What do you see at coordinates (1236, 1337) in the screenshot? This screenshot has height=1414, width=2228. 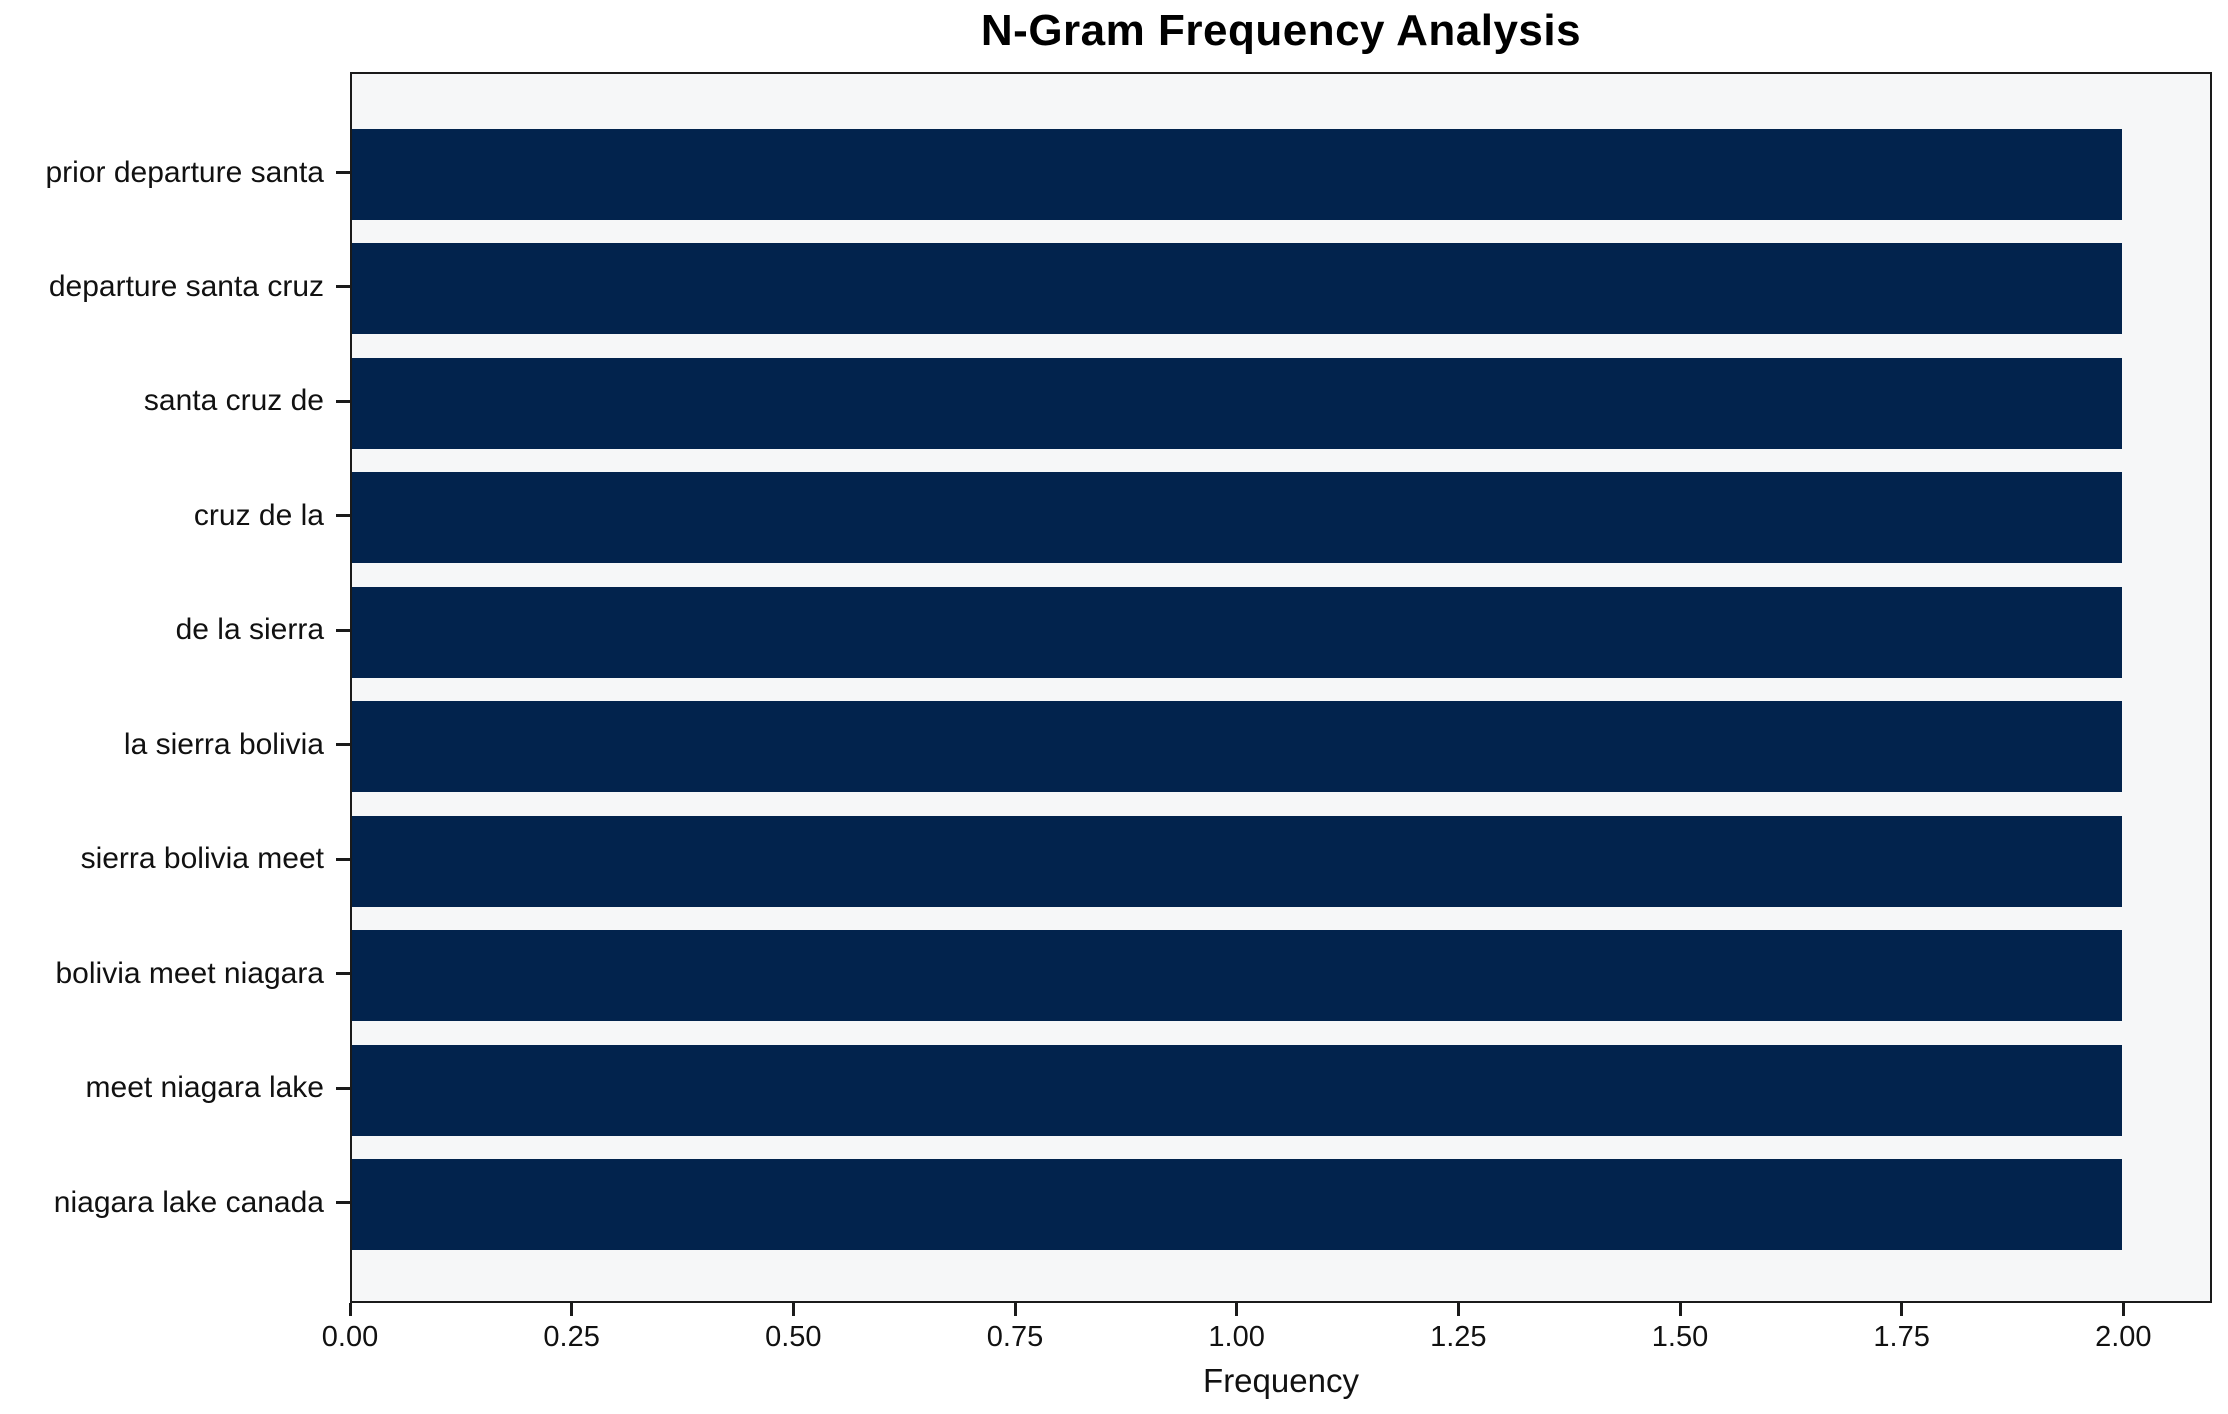 I see `x-tick-label: 1.00` at bounding box center [1236, 1337].